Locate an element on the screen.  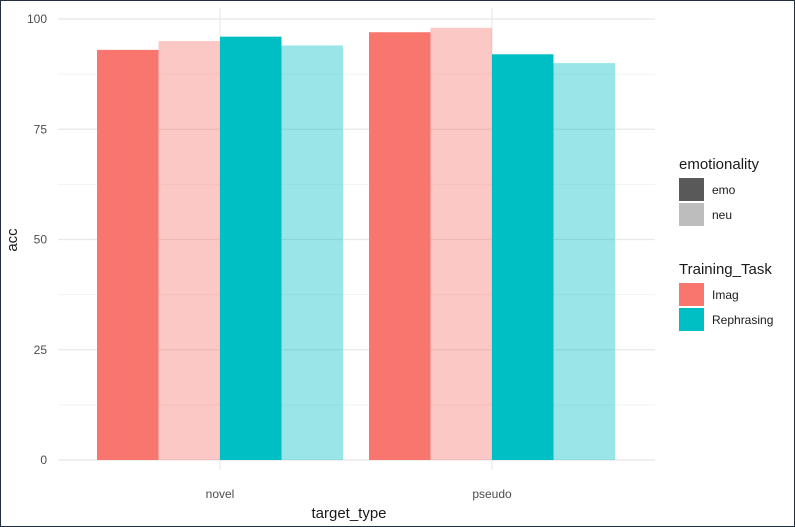
x-tick-labels: novel pseudo is located at coordinates (359, 494).